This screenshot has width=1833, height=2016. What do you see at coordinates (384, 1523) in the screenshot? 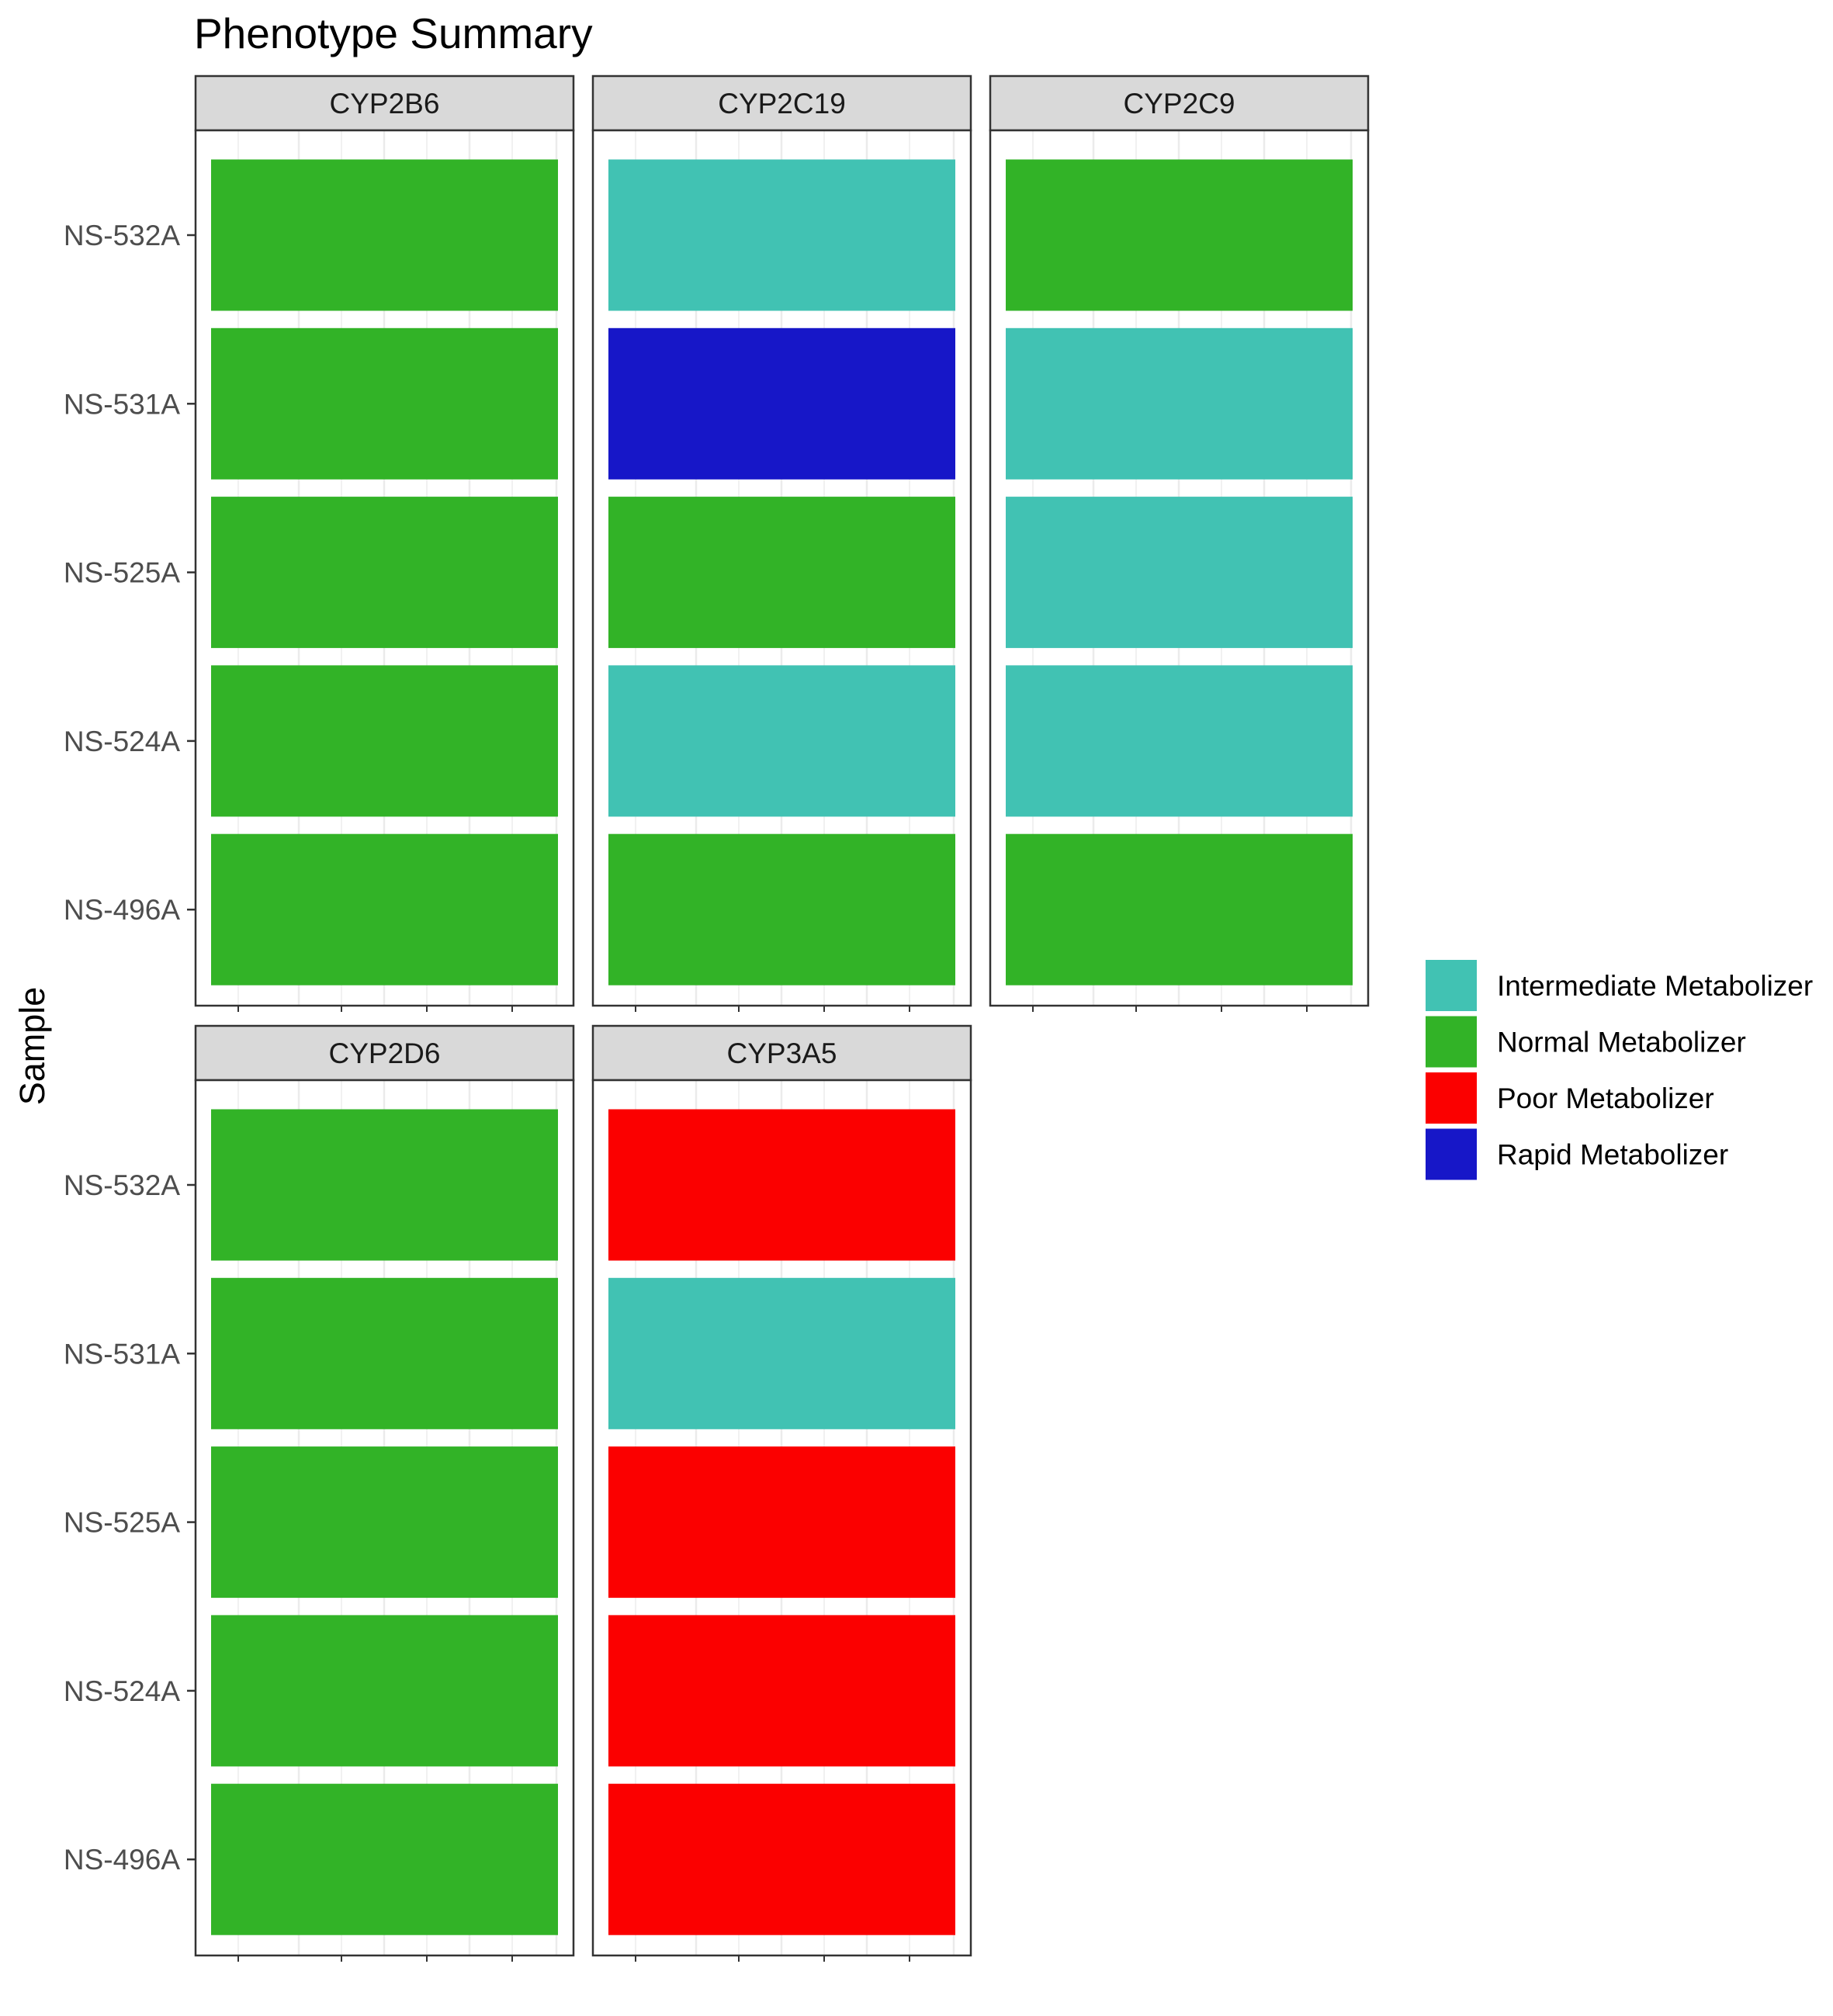
I see `tile-cyp2d6-ns-525a` at bounding box center [384, 1523].